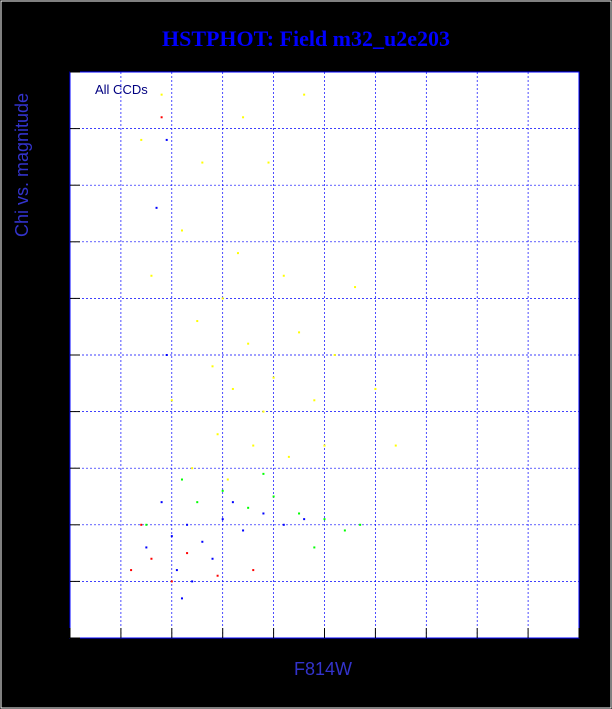  Describe the element at coordinates (172, 651) in the screenshot. I see `x-tick-label: 21` at that location.